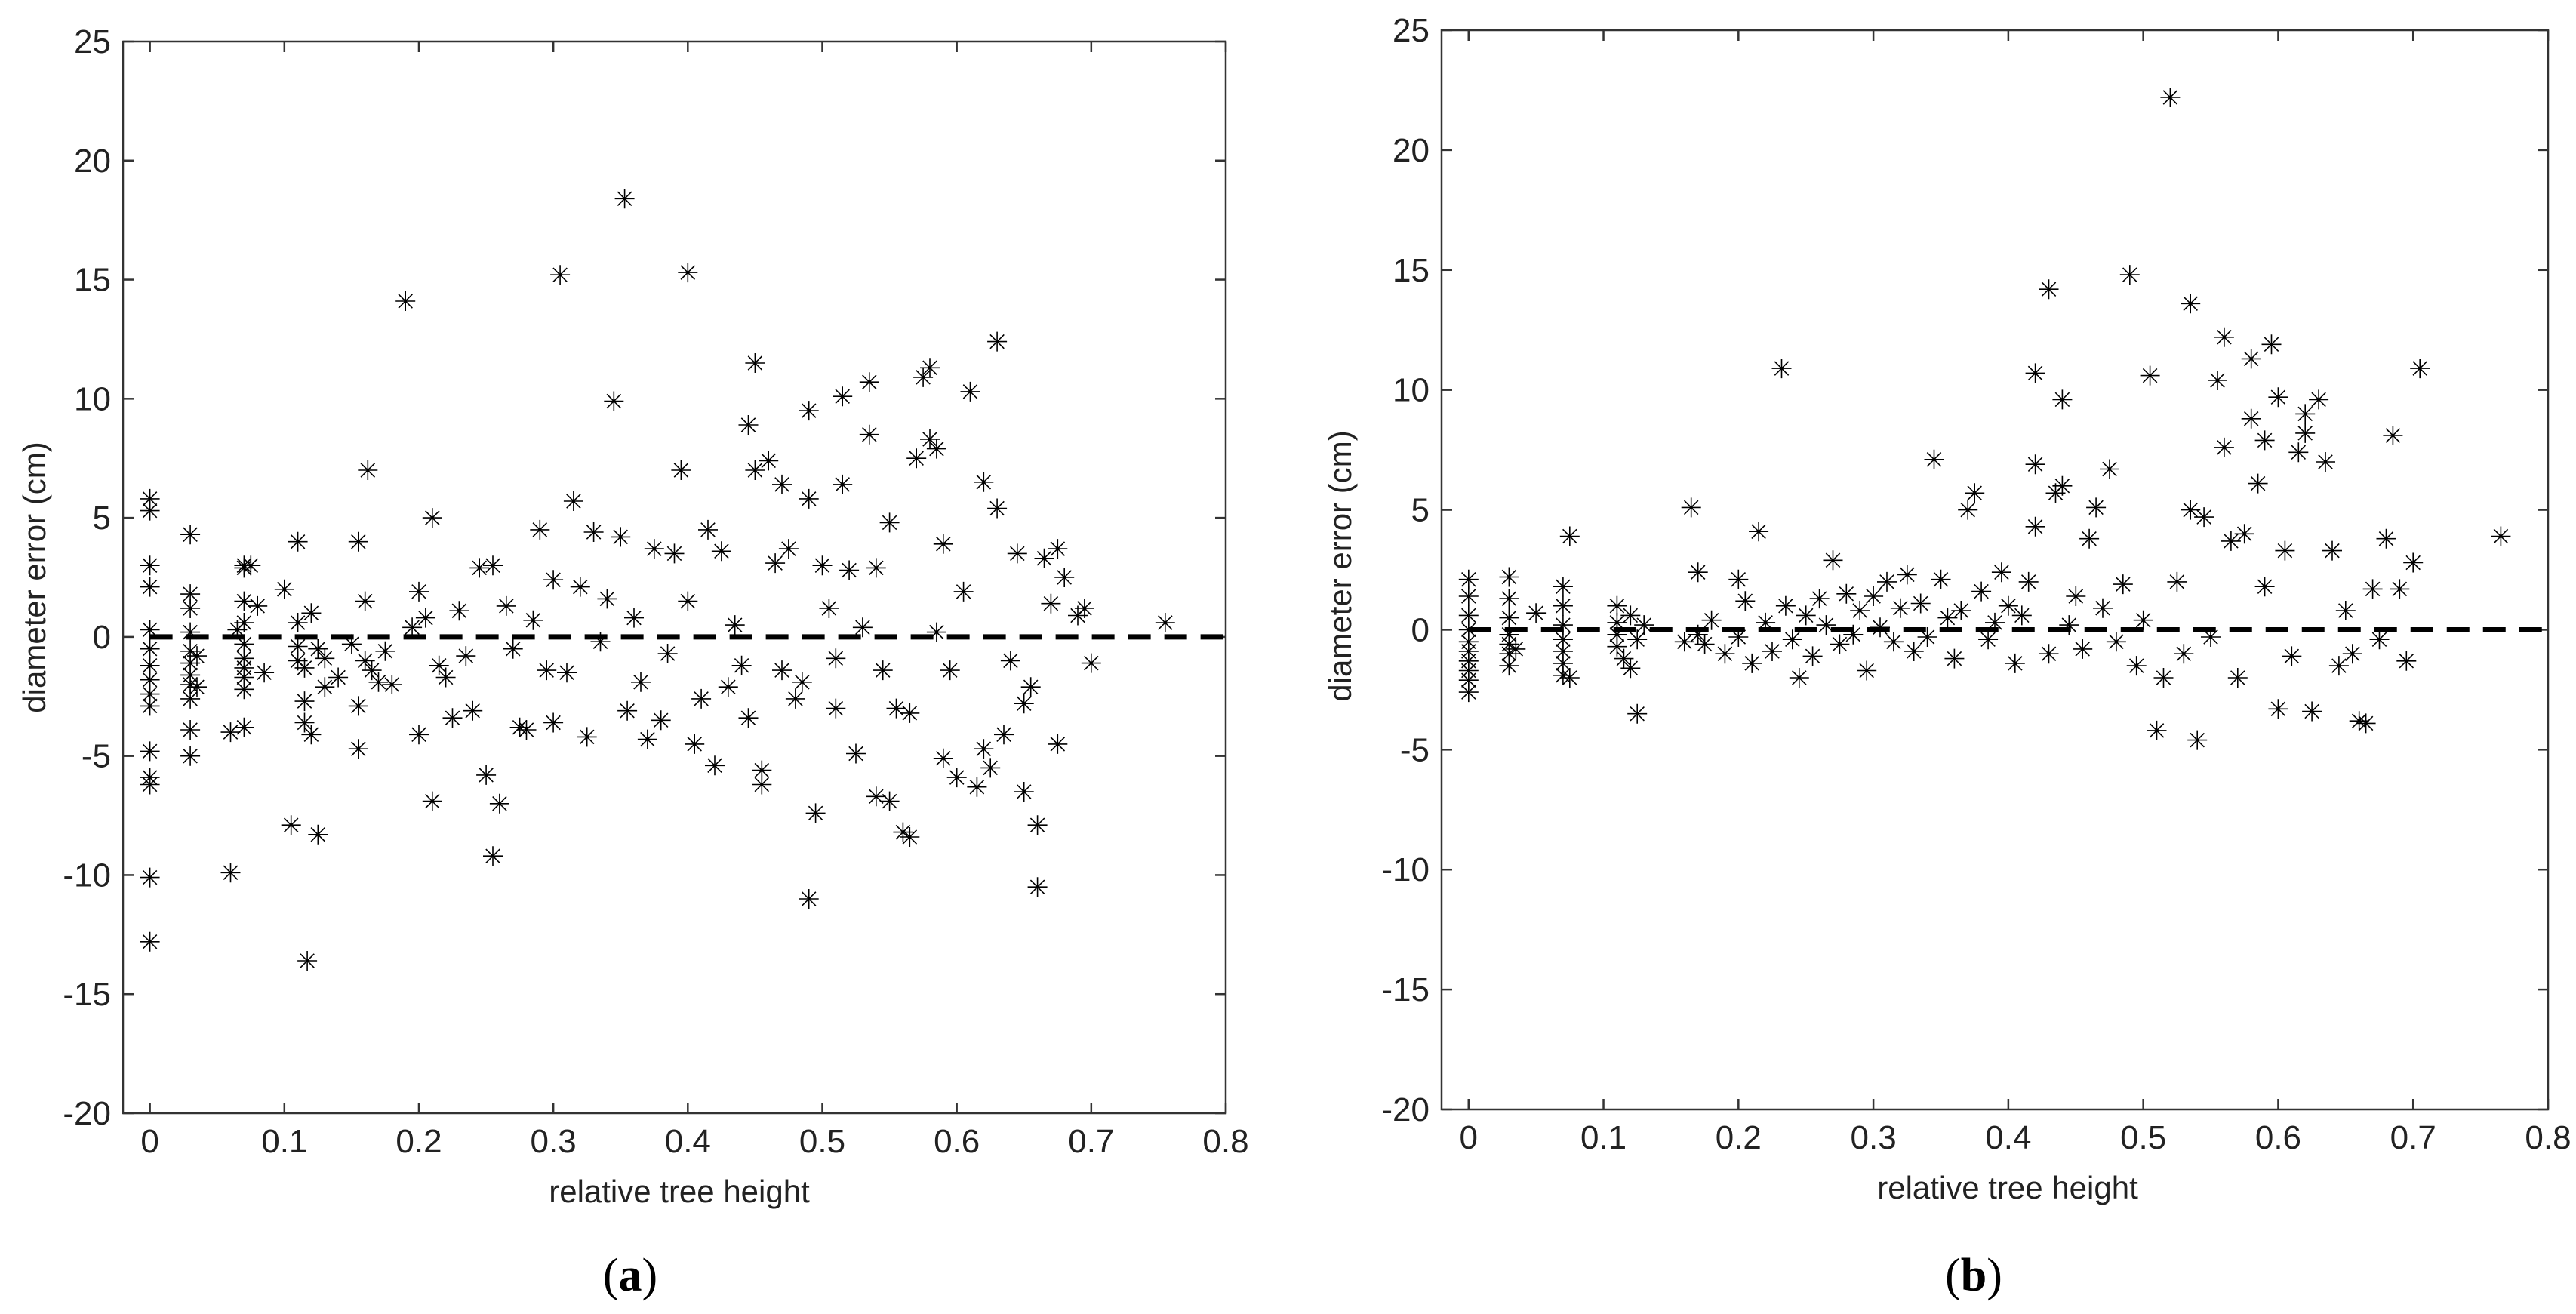 Image resolution: width=2576 pixels, height=1314 pixels. I want to click on y-tick-neg5-label: -5, so click(1415, 749).